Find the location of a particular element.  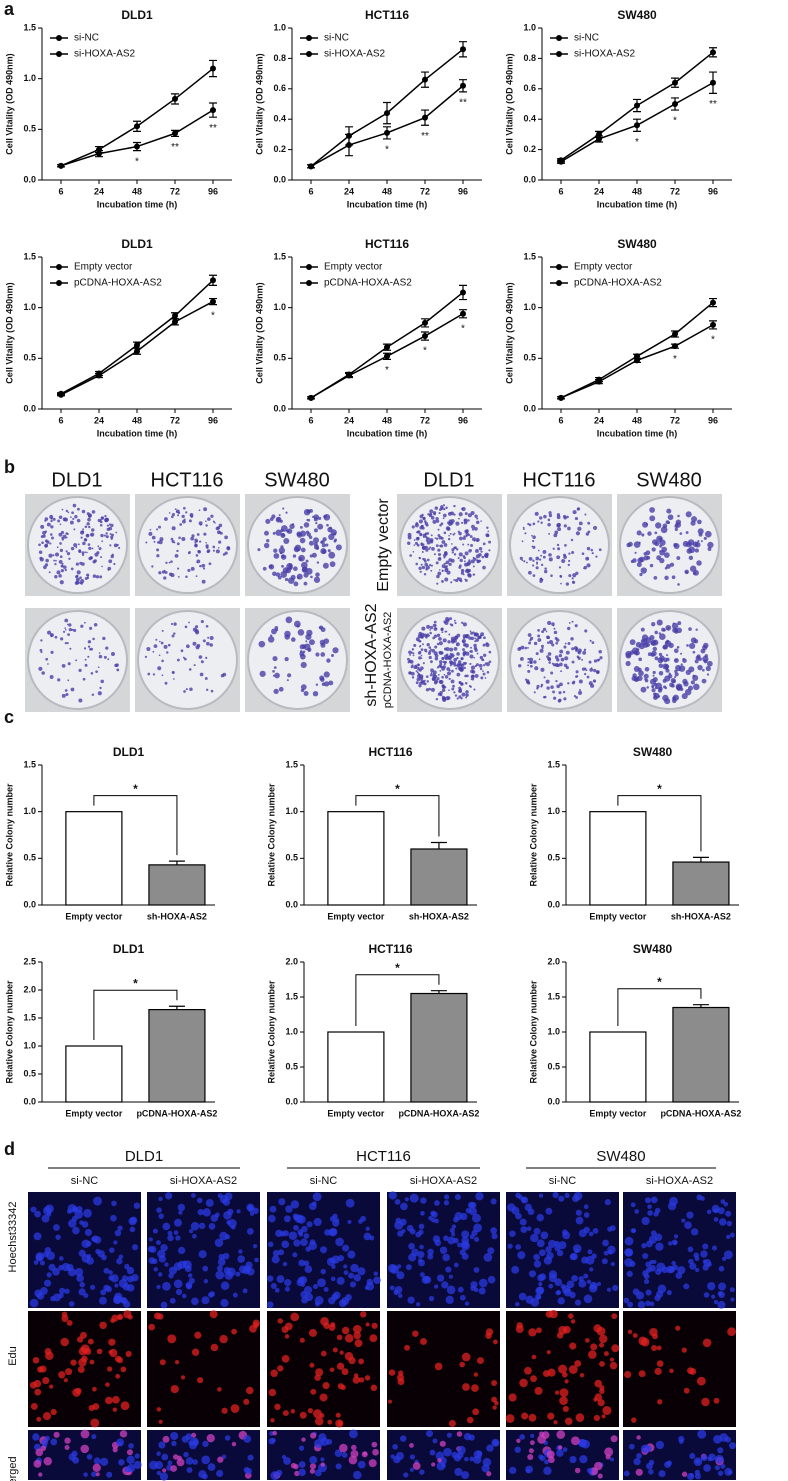

image-background is located at coordinates (203, 1369).